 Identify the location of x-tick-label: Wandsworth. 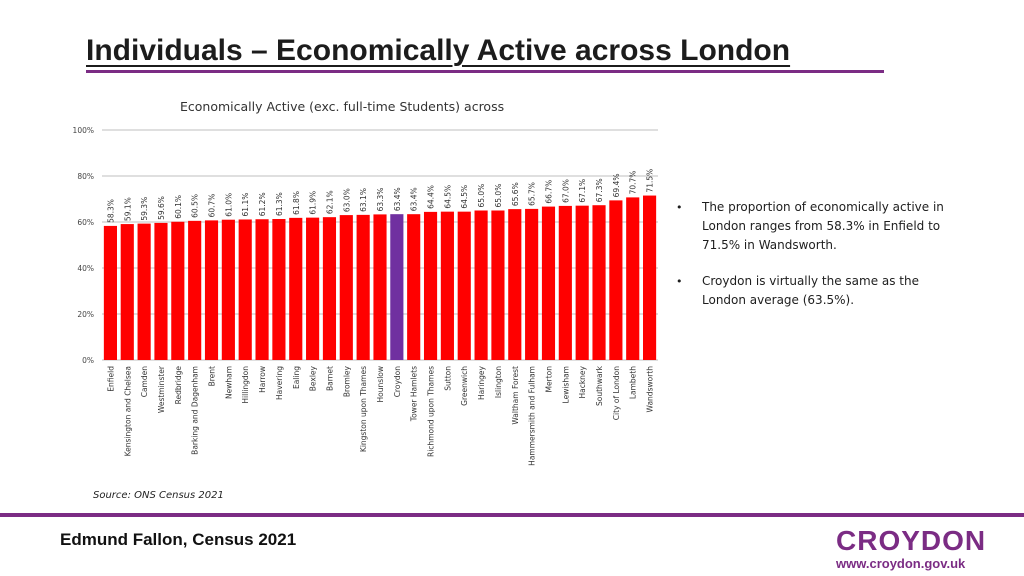
(650, 389).